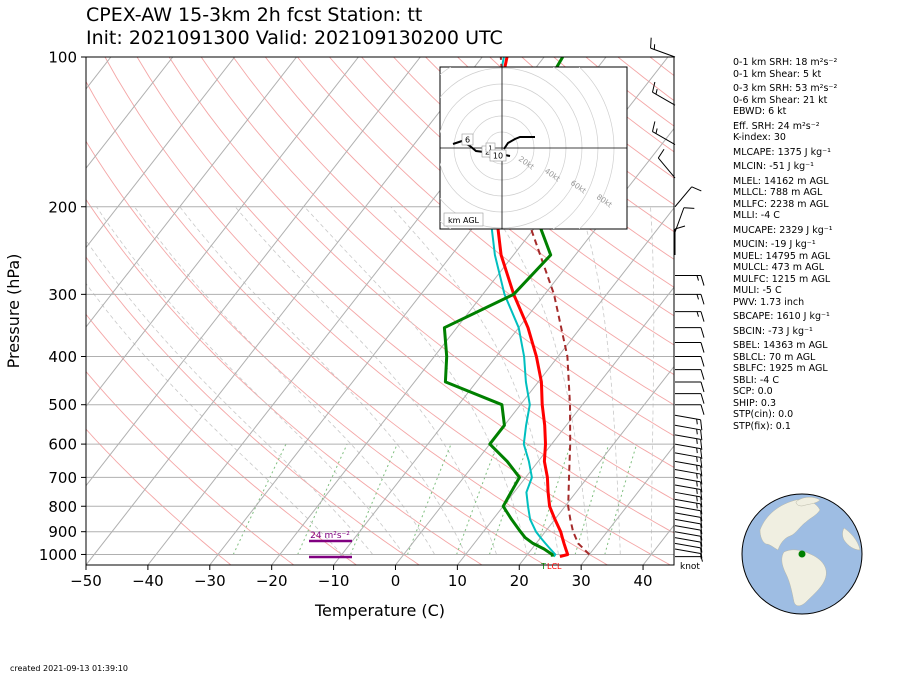 The height and width of the screenshot is (675, 906). I want to click on annotations: 24 m²s⁻² T LCL knot, so click(504, 551).